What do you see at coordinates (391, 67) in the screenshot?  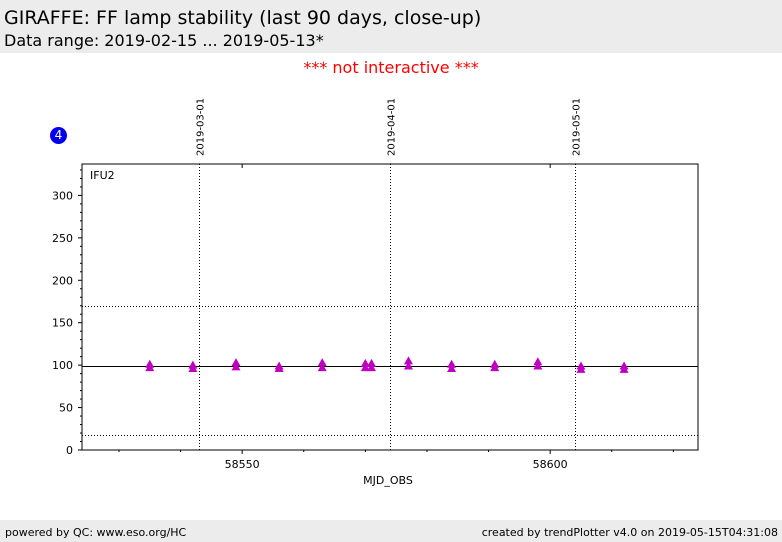 I see `not-interactive-notice: *** not interactive ***` at bounding box center [391, 67].